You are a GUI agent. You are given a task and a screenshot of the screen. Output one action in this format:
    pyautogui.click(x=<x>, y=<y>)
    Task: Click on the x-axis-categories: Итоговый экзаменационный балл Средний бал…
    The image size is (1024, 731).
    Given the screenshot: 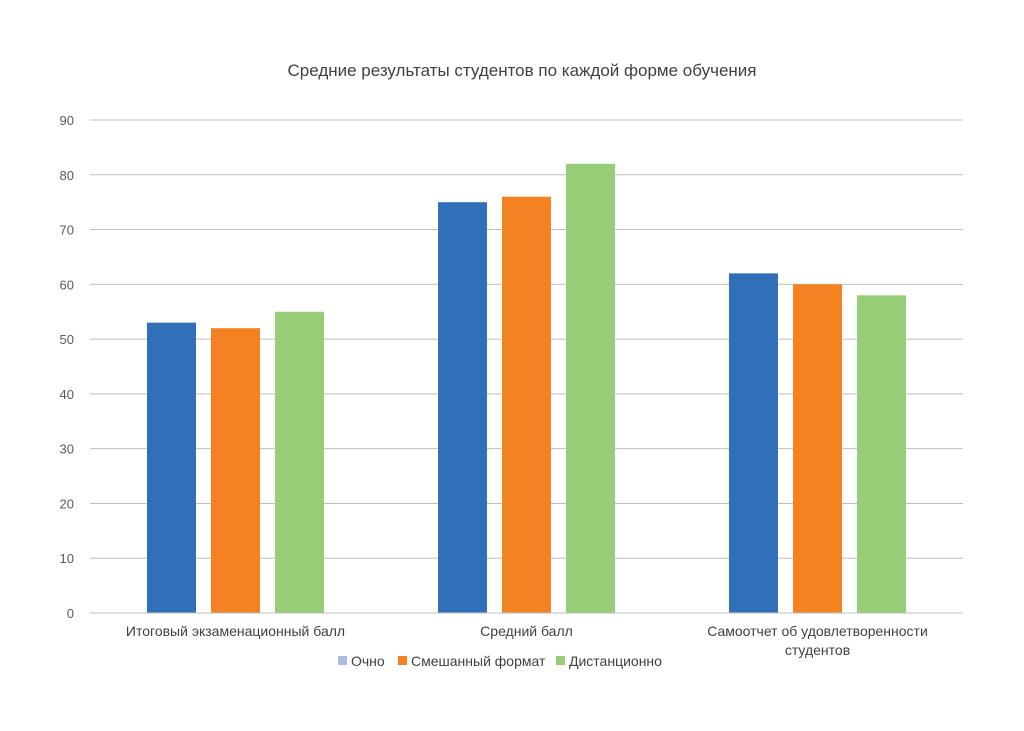 What is the action you would take?
    pyautogui.click(x=527, y=640)
    